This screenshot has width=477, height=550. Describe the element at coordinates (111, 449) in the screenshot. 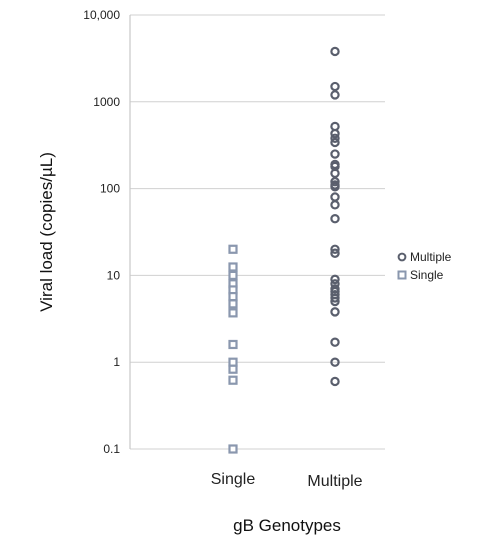

I see `y-tick-label: 0.1` at that location.